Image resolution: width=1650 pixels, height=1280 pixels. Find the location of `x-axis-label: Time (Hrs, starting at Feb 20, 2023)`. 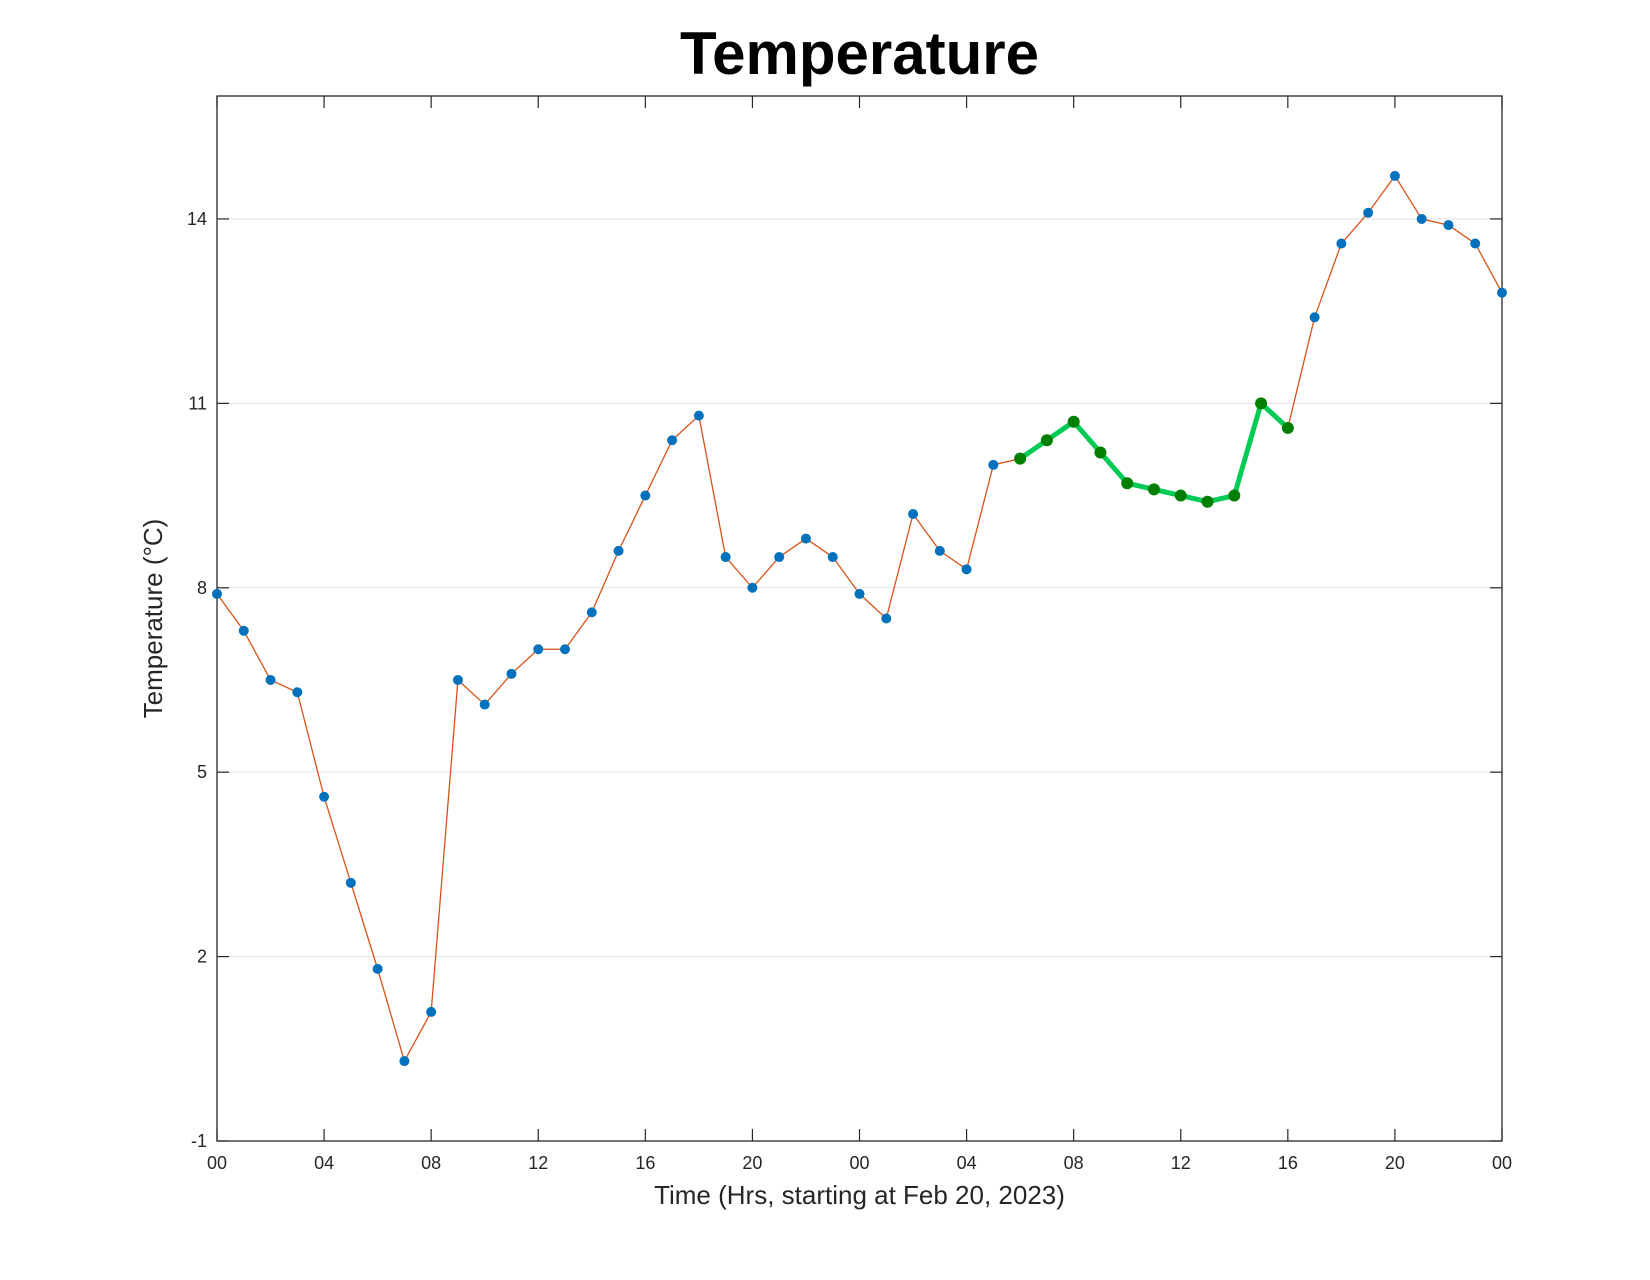

x-axis-label: Time (Hrs, starting at Feb 20, 2023) is located at coordinates (859, 1195).